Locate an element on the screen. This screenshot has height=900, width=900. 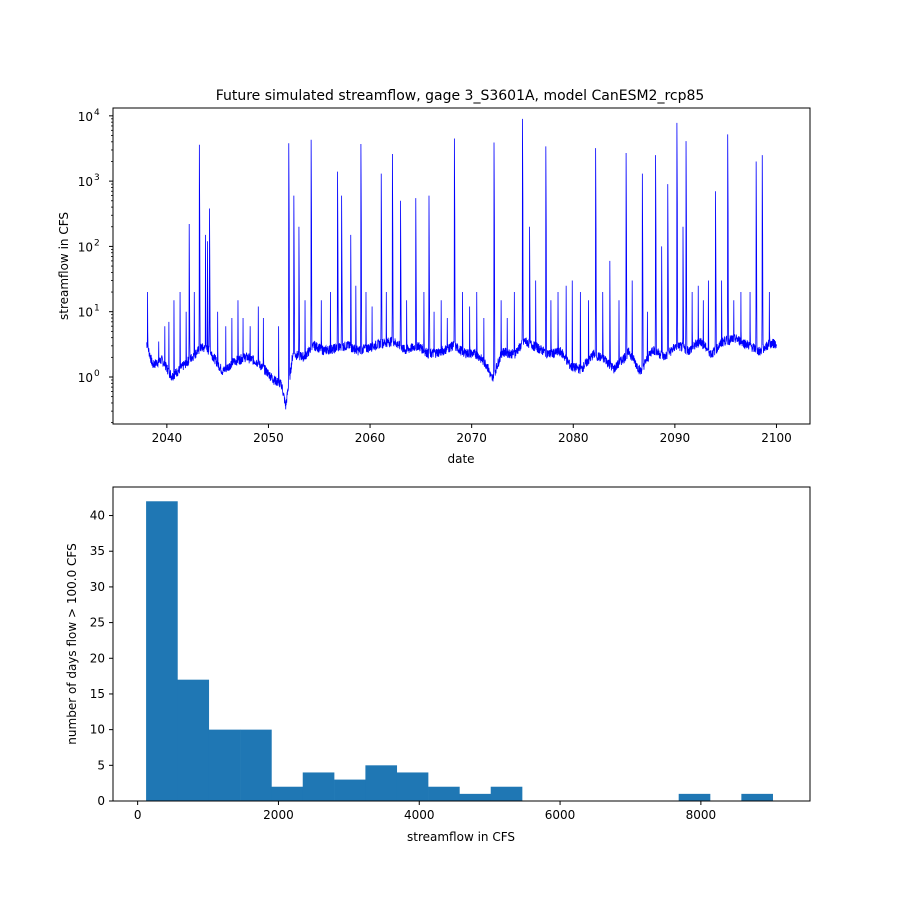
x-tick-label: 8000 is located at coordinates (701, 815).